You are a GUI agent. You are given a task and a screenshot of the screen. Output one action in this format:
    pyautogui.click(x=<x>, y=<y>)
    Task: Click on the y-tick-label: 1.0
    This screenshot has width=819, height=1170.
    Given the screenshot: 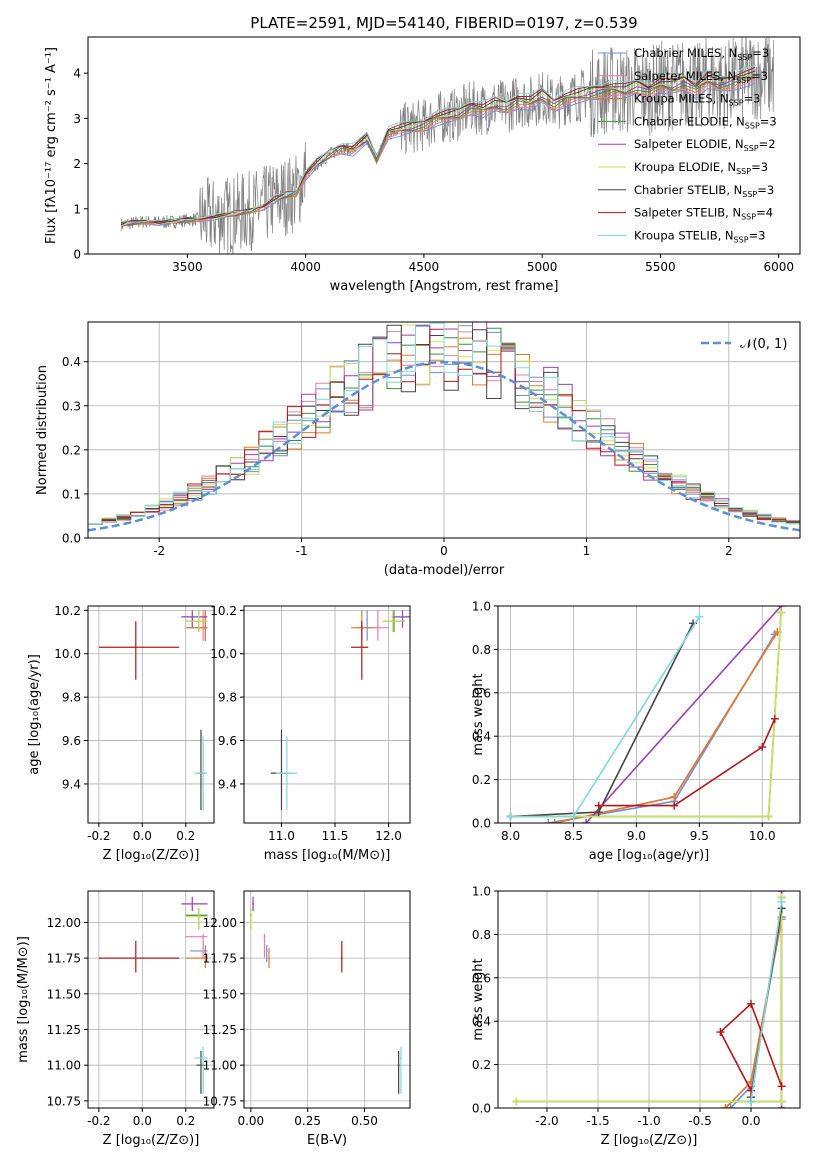 What is the action you would take?
    pyautogui.click(x=481, y=892)
    